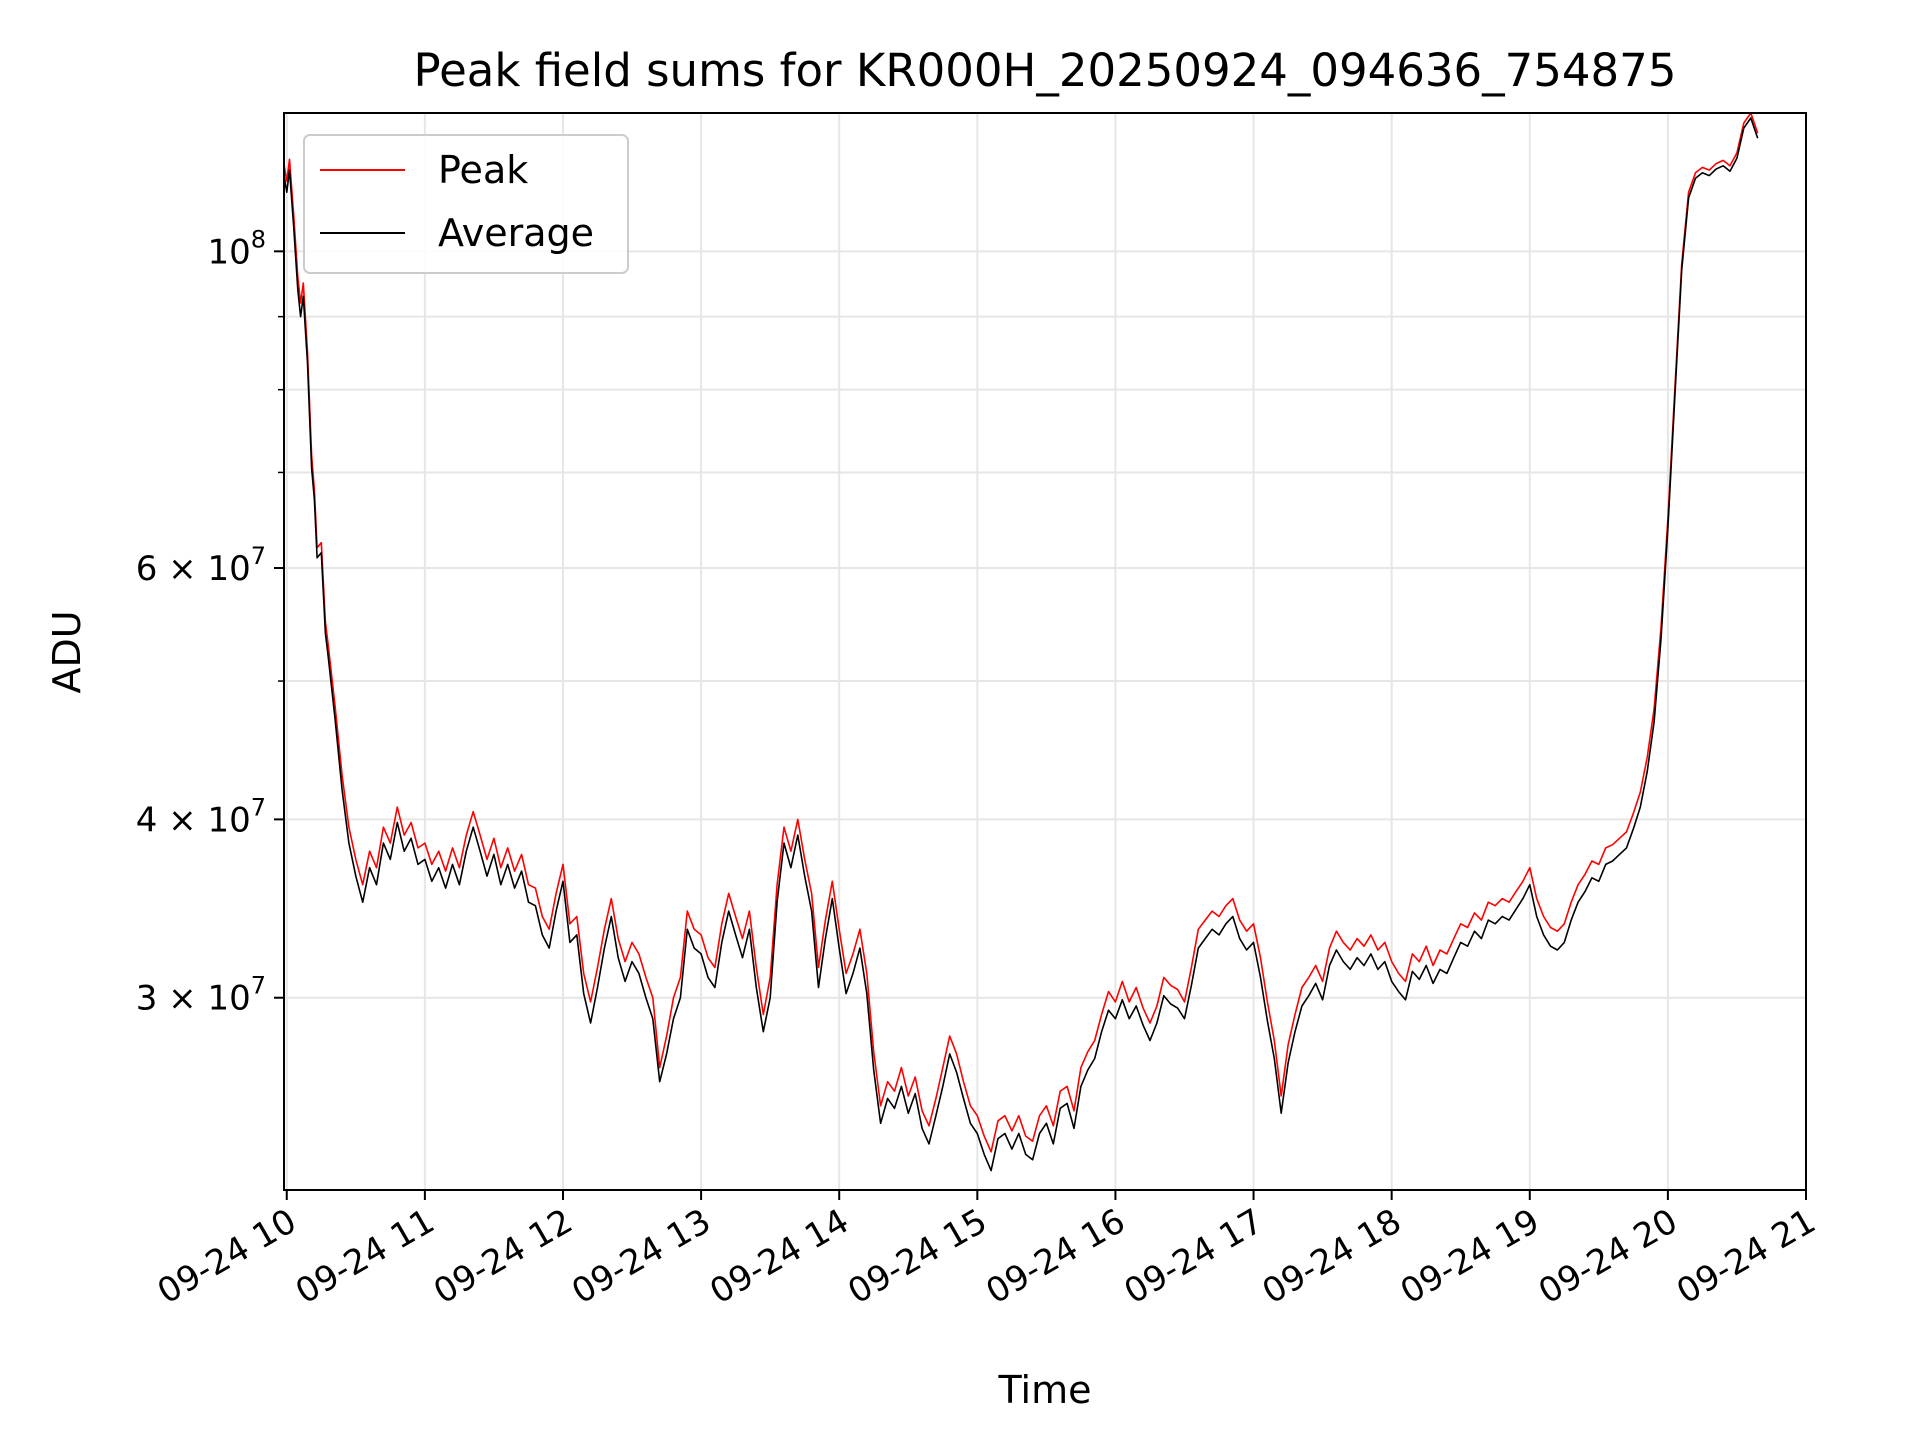 This screenshot has height=1440, width=1920. What do you see at coordinates (201, 816) in the screenshot?
I see `y-tick-label: 4 × 107` at bounding box center [201, 816].